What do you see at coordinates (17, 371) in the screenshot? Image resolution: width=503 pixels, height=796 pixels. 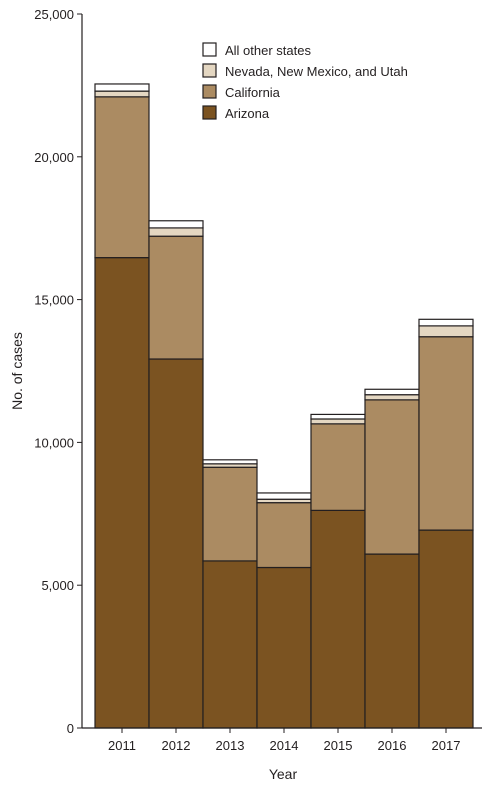 I see `y-axis-title: No. of cases` at bounding box center [17, 371].